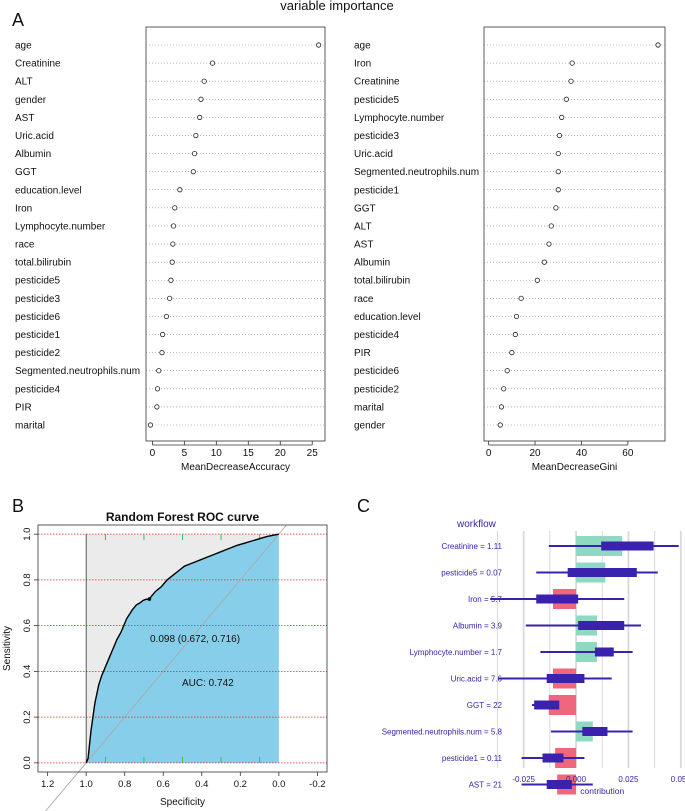 This screenshot has width=685, height=811. I want to click on y-tick-label: 0.2, so click(27, 717).